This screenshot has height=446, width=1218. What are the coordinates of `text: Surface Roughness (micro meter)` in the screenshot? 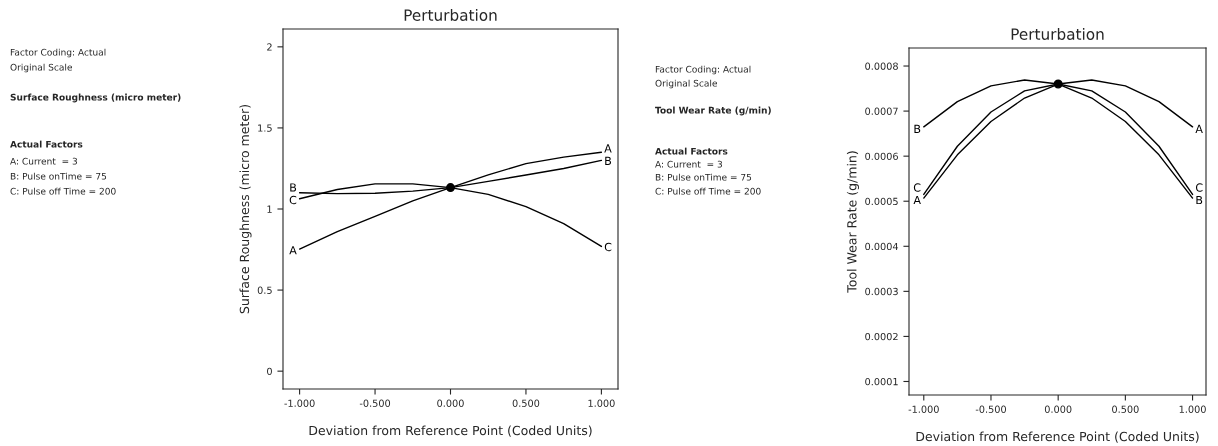 It's located at (95, 98).